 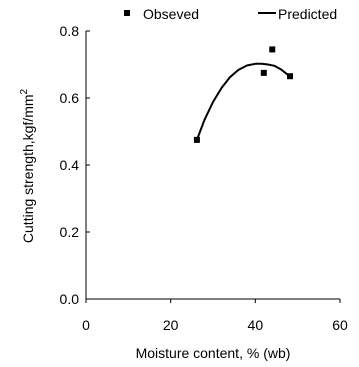 I want to click on y-tick-label: 0.2, so click(x=70, y=232).